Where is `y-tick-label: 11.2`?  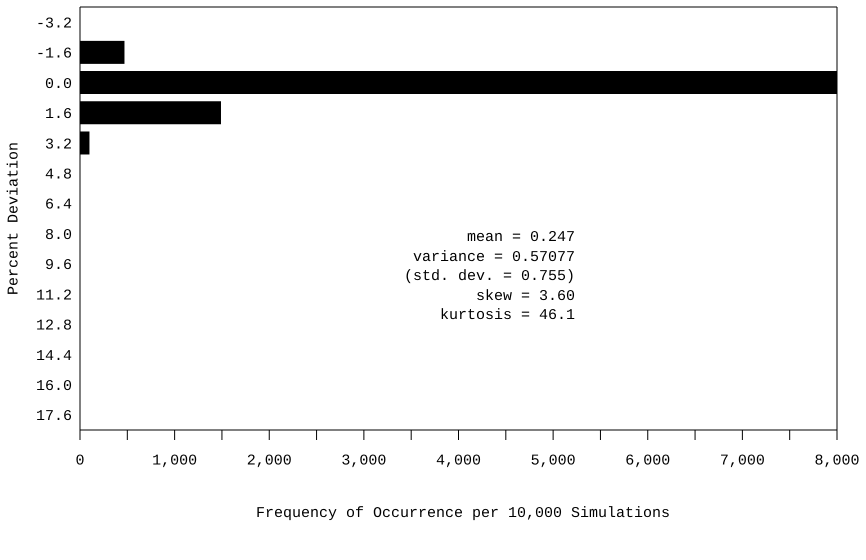 y-tick-label: 11.2 is located at coordinates (54, 295).